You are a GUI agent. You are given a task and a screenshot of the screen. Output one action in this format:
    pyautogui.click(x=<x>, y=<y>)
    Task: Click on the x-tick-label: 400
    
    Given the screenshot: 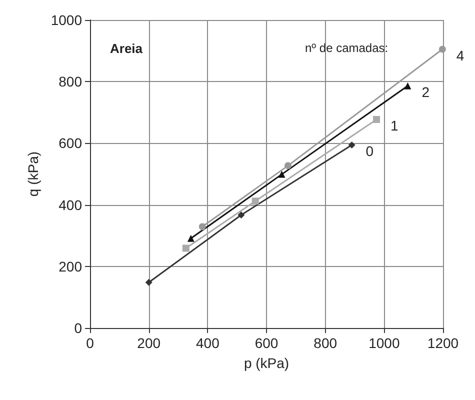 What is the action you would take?
    pyautogui.click(x=208, y=343)
    